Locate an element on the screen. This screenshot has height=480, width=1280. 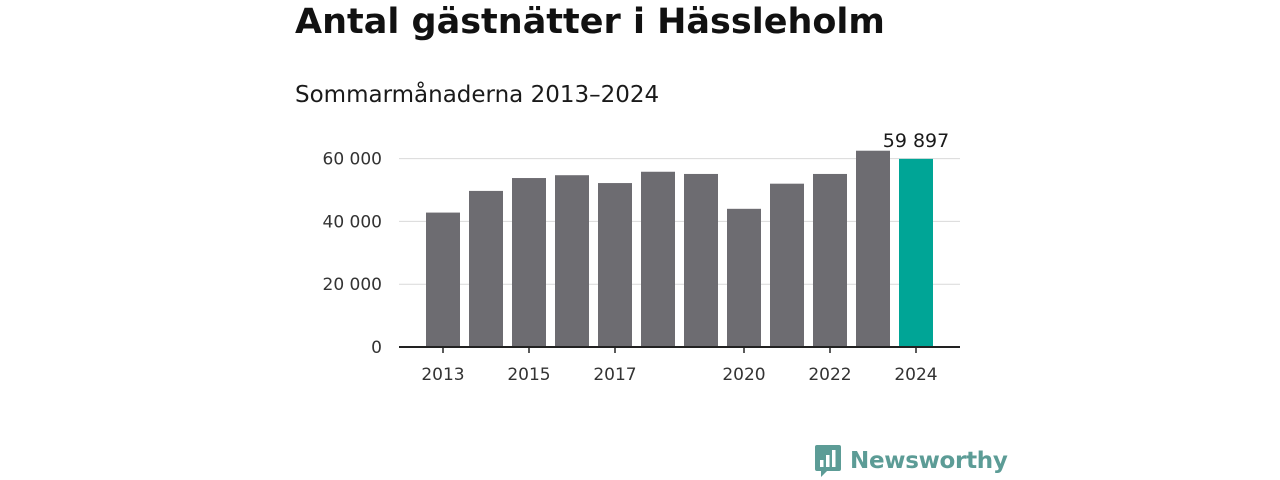
y-tick-label: 20 000 is located at coordinates (352, 285).